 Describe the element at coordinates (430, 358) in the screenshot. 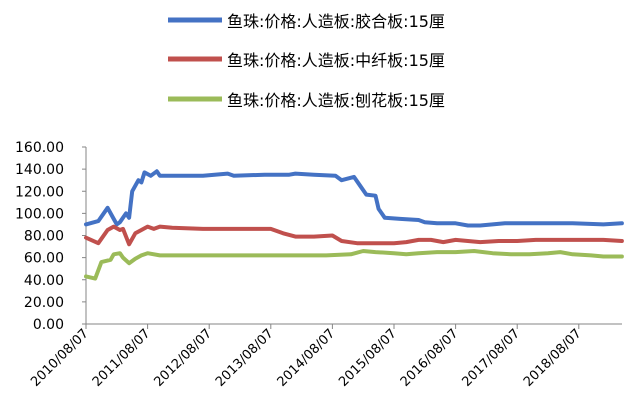

I see `x-tick-label: 2016/08/07` at that location.